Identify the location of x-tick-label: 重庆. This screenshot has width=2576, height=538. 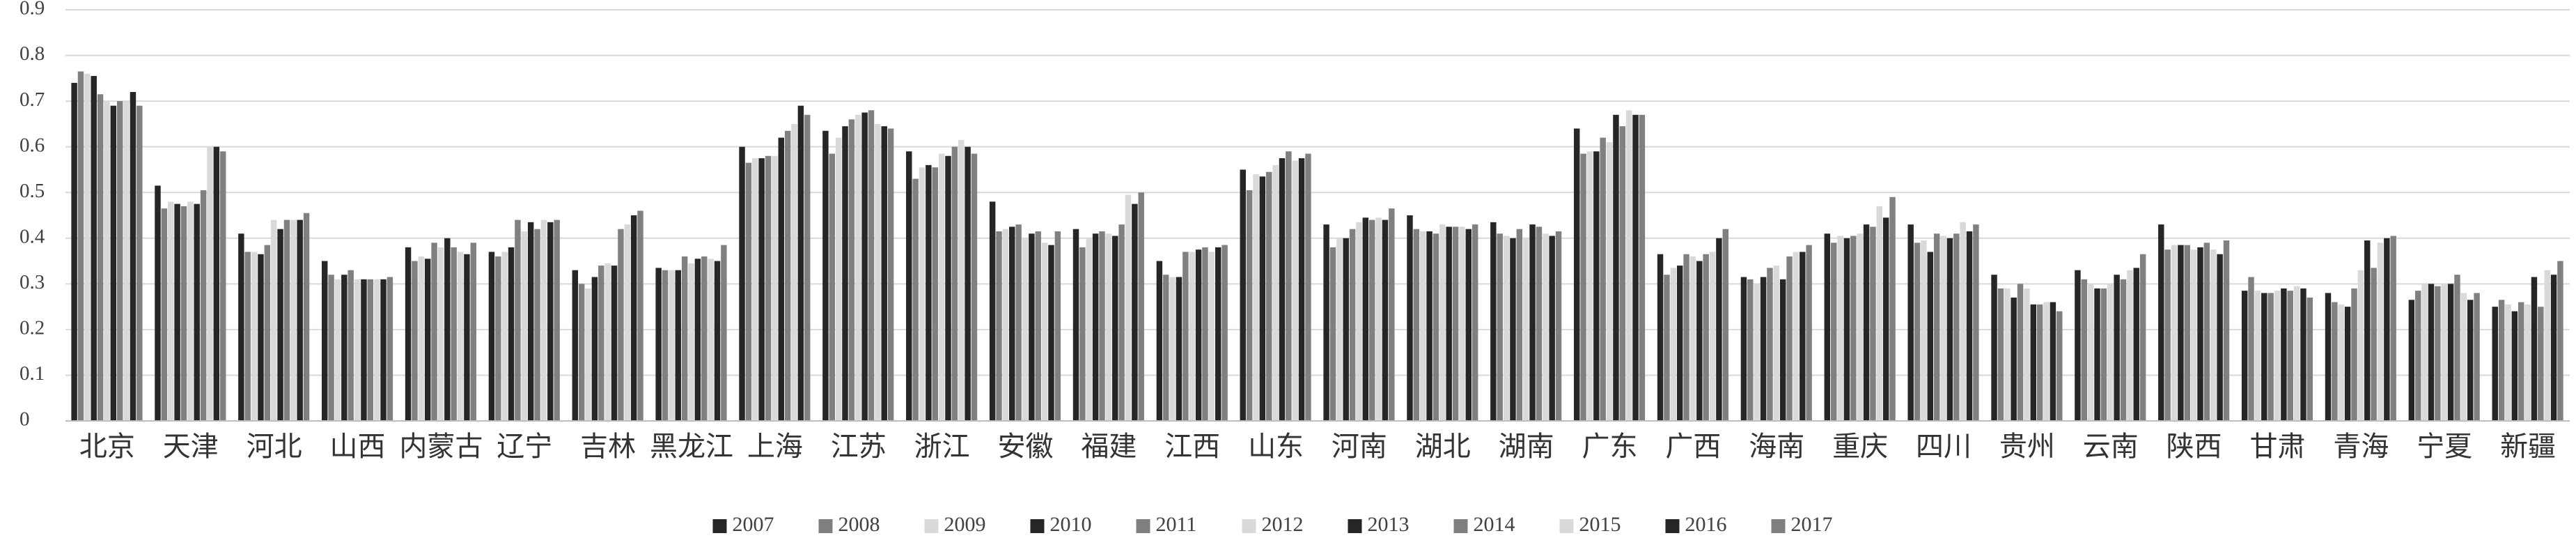
(1860, 447).